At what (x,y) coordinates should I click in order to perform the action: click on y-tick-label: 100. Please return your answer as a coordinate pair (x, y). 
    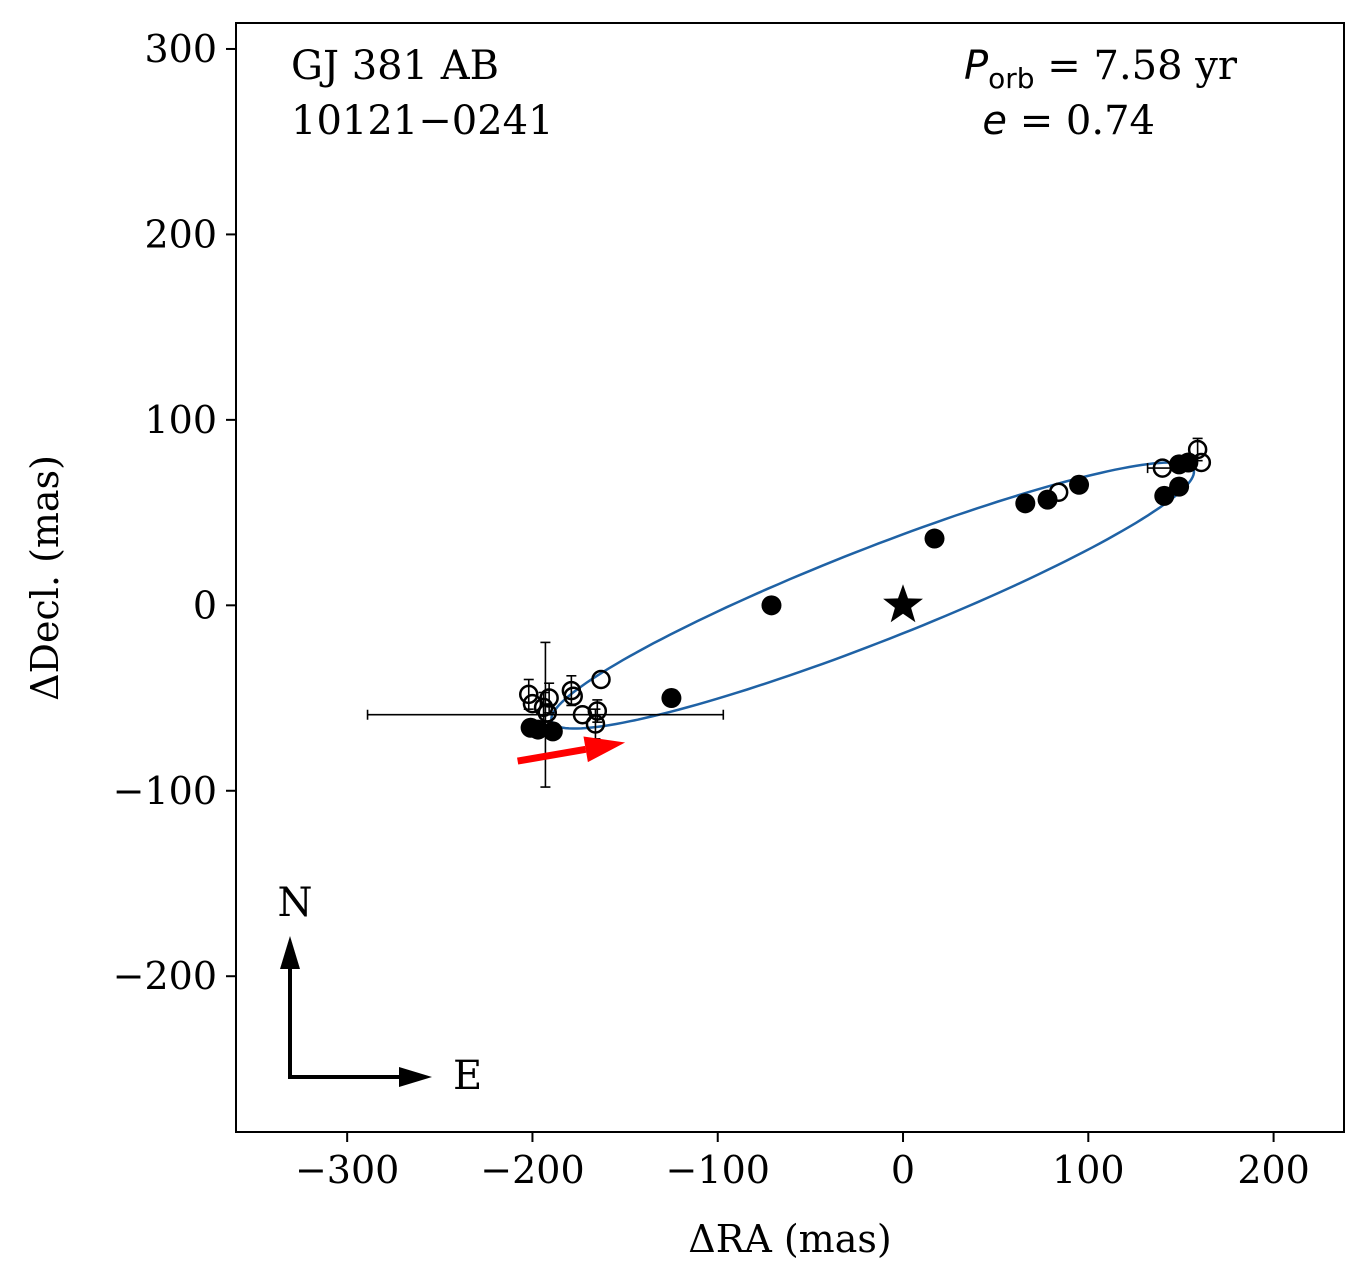
    Looking at the image, I should click on (180, 420).